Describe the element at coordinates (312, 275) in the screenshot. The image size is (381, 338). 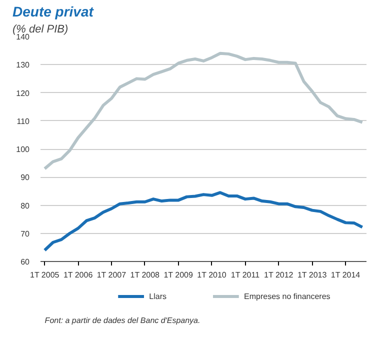
I see `x-tick-label: 1T 2013` at that location.